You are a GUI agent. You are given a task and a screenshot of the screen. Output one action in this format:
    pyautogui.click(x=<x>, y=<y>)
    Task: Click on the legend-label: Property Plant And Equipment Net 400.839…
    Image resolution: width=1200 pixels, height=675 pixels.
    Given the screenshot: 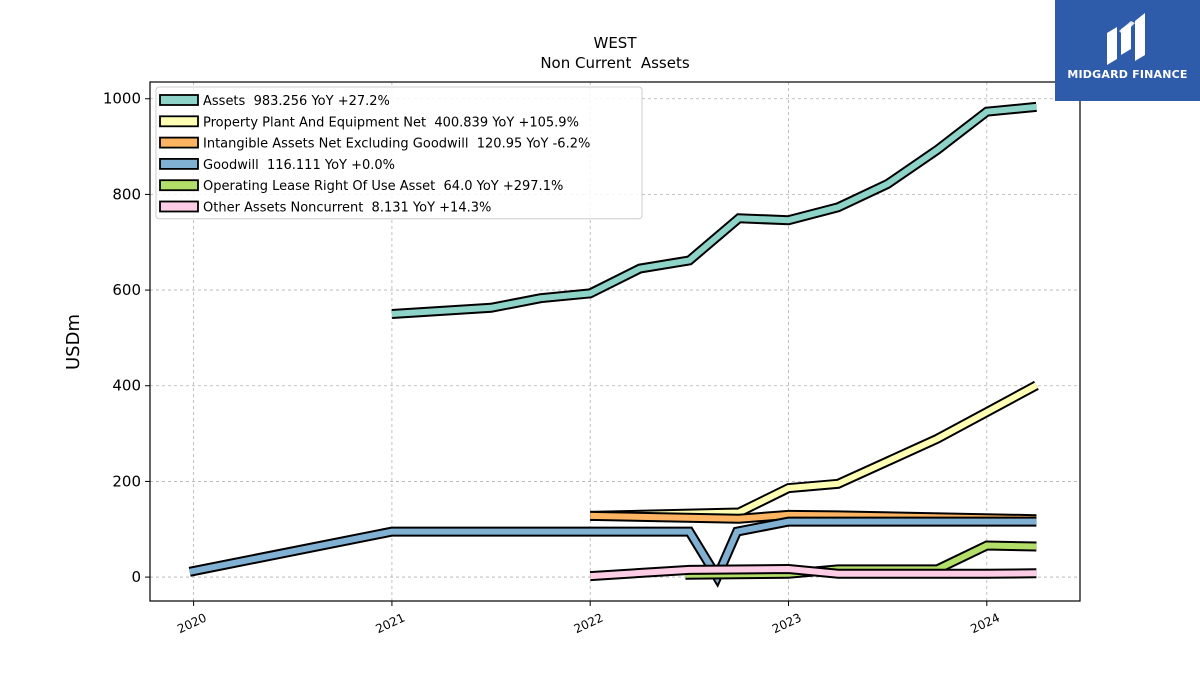 What is the action you would take?
    pyautogui.click(x=391, y=122)
    